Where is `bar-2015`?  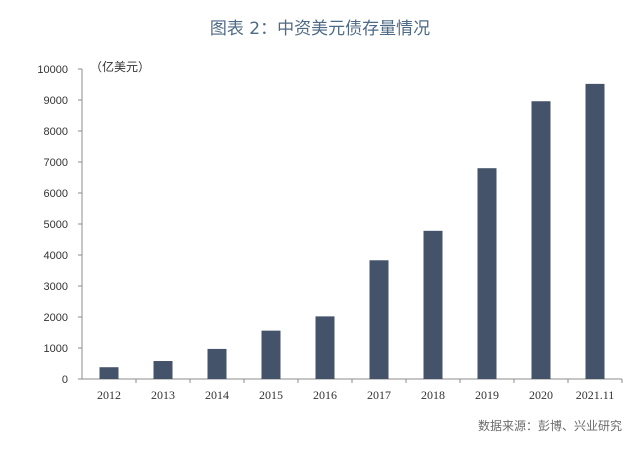 bar-2015 is located at coordinates (271, 354).